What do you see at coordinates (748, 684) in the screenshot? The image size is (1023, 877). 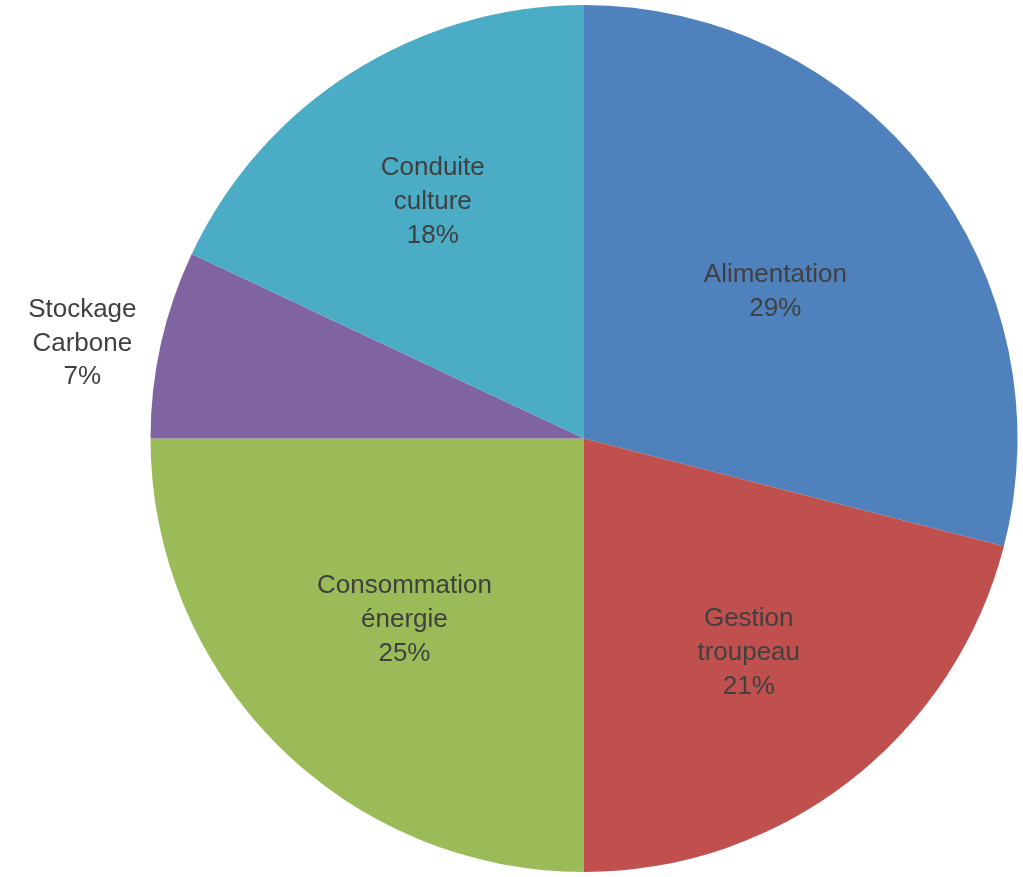 I see `data-label: 21%` at bounding box center [748, 684].